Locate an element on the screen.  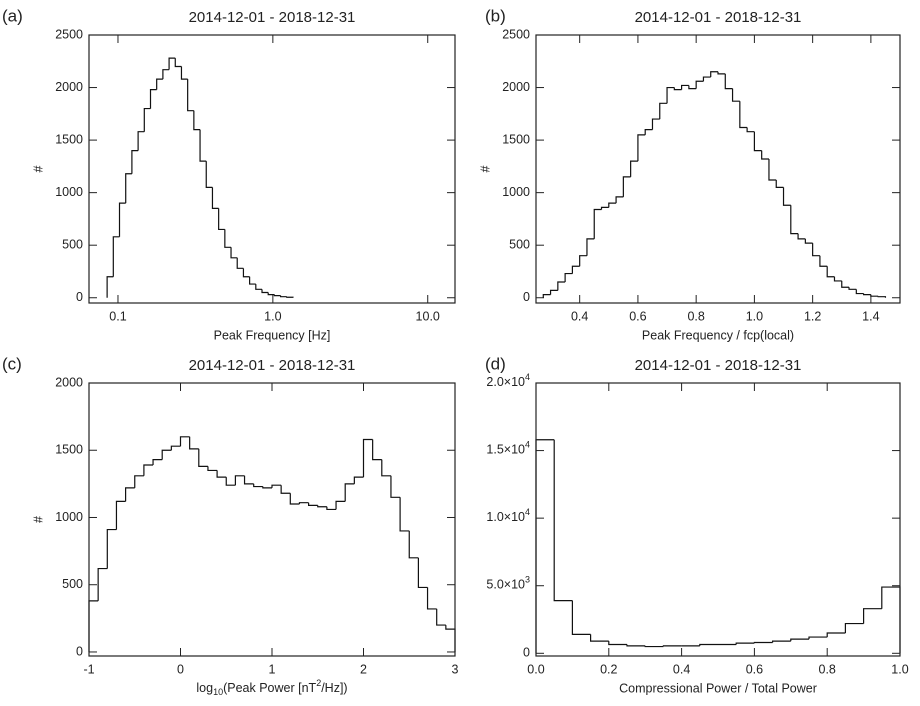
y-tick-label: 5.0×10³ is located at coordinates (508, 583).